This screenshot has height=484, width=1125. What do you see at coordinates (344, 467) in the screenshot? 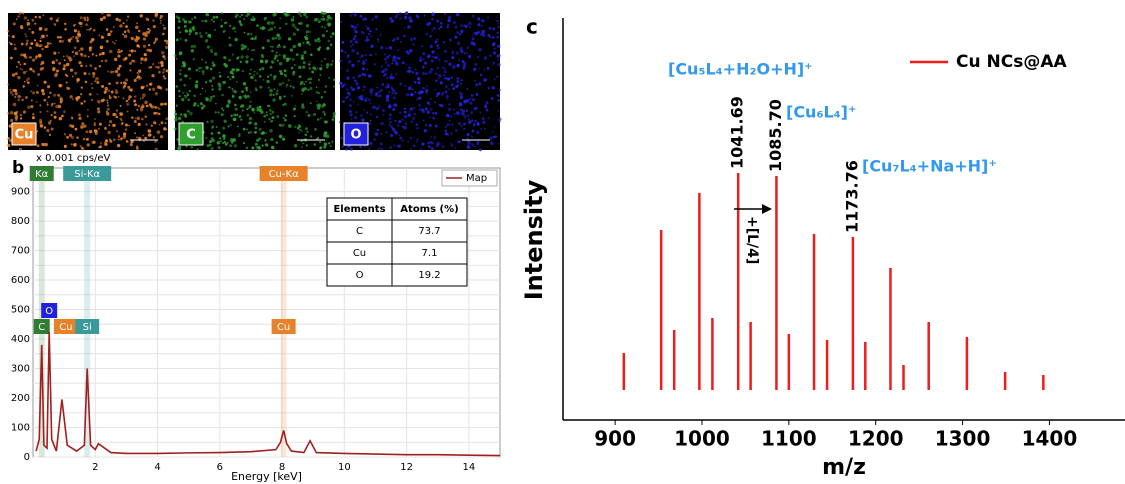
I see `x-tick-label: 10` at bounding box center [344, 467].